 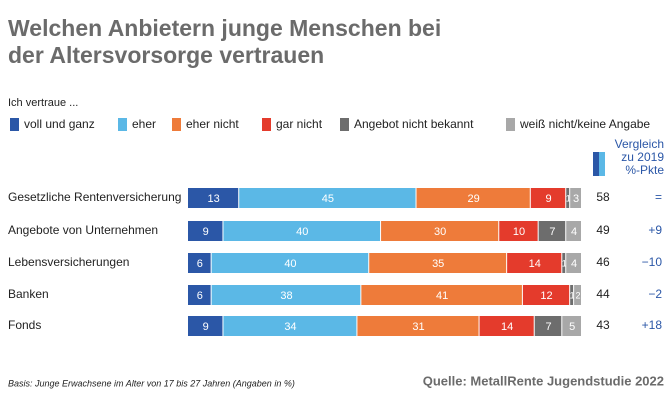 What do you see at coordinates (24, 325) in the screenshot?
I see `category-label: Fonds` at bounding box center [24, 325].